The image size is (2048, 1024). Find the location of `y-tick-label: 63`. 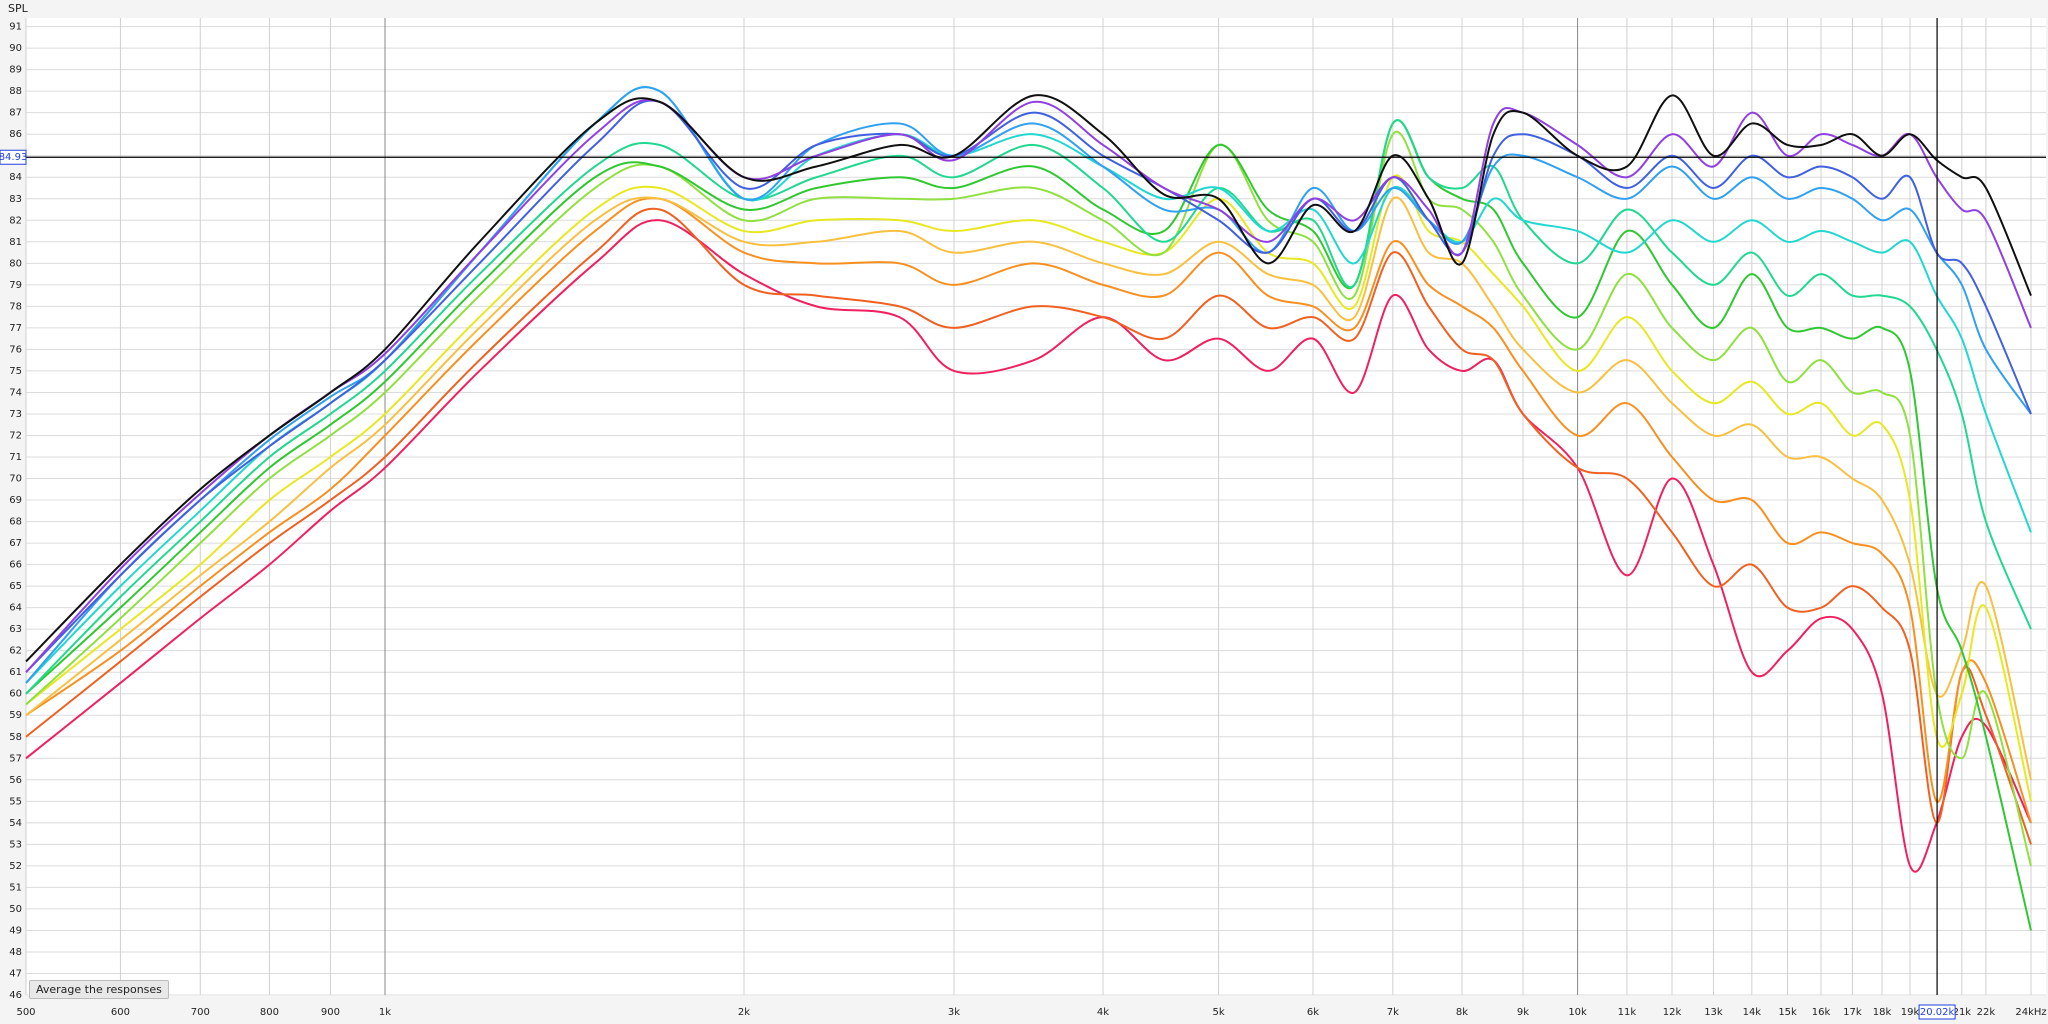

y-tick-label: 63 is located at coordinates (15, 629).